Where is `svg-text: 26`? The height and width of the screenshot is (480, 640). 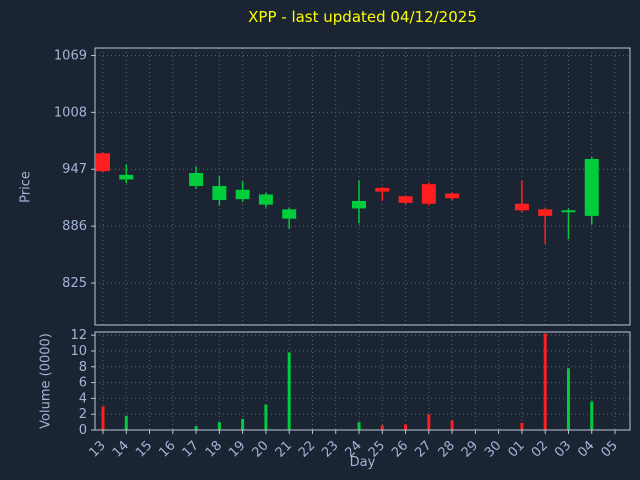 svg-text: 26 is located at coordinates (400, 449).